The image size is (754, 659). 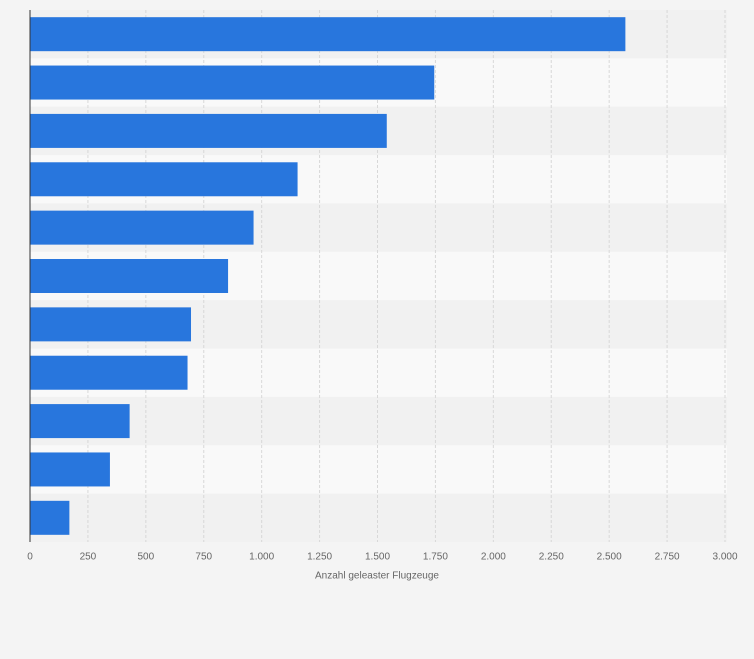 I want to click on x-tick-label: 2.250, so click(x=551, y=557).